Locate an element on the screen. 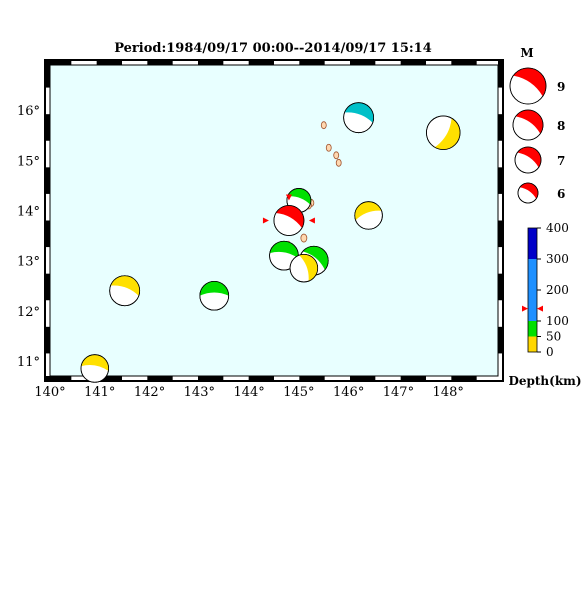 This screenshot has height=600, width=585. longitude-axis: 140° 141° 142° 143° 144° 145° 146° 147° 148° is located at coordinates (249, 392).